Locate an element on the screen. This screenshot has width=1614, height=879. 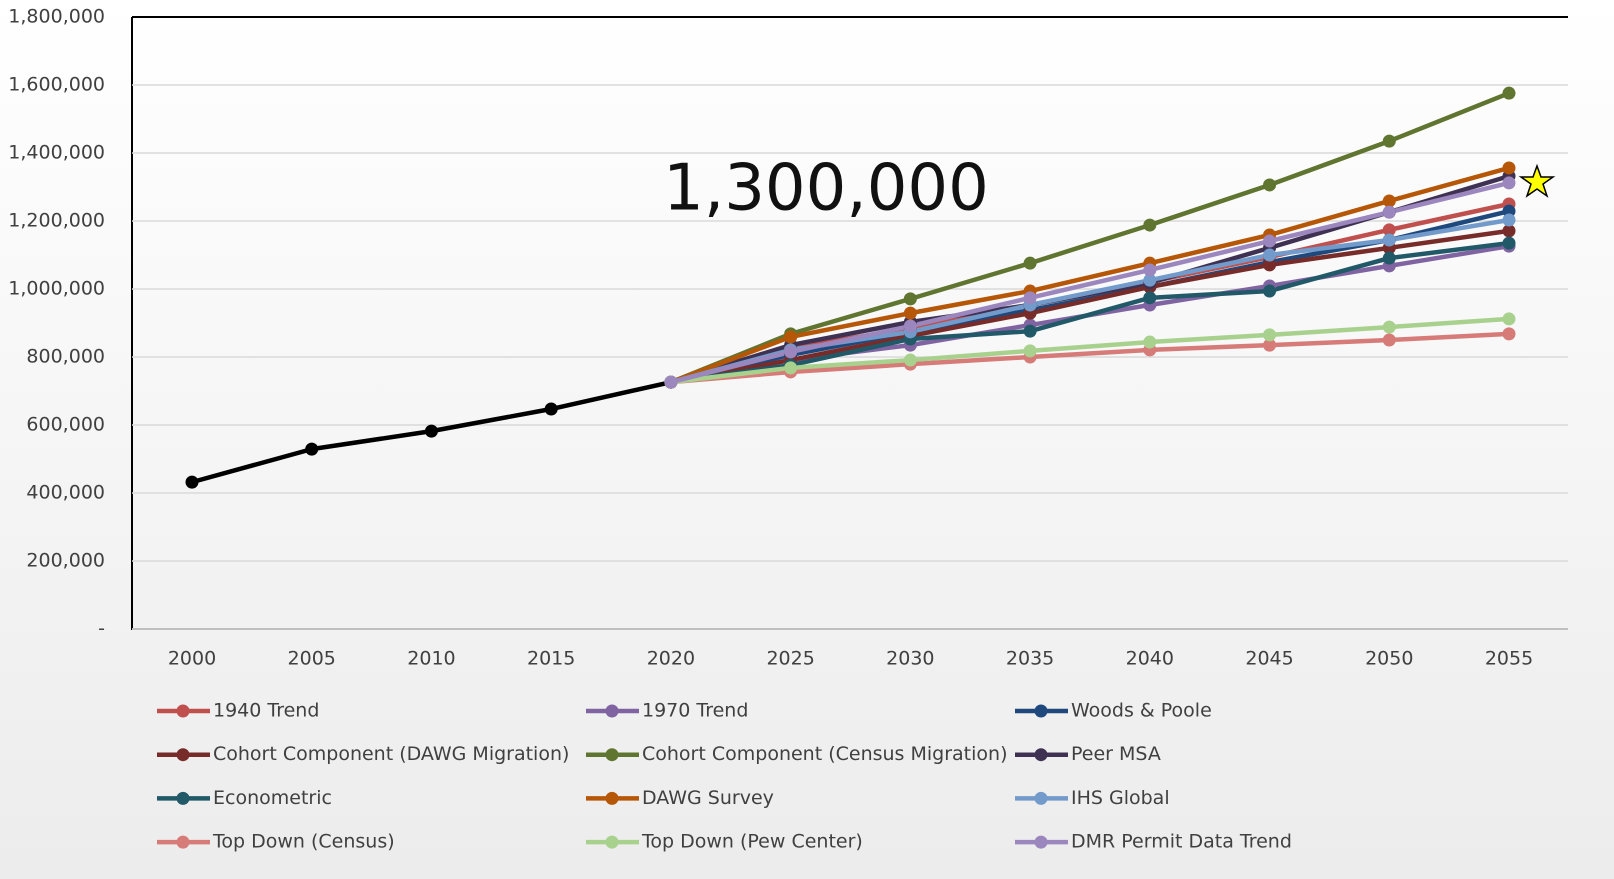
x-tick-label: 2005 is located at coordinates (312, 659).